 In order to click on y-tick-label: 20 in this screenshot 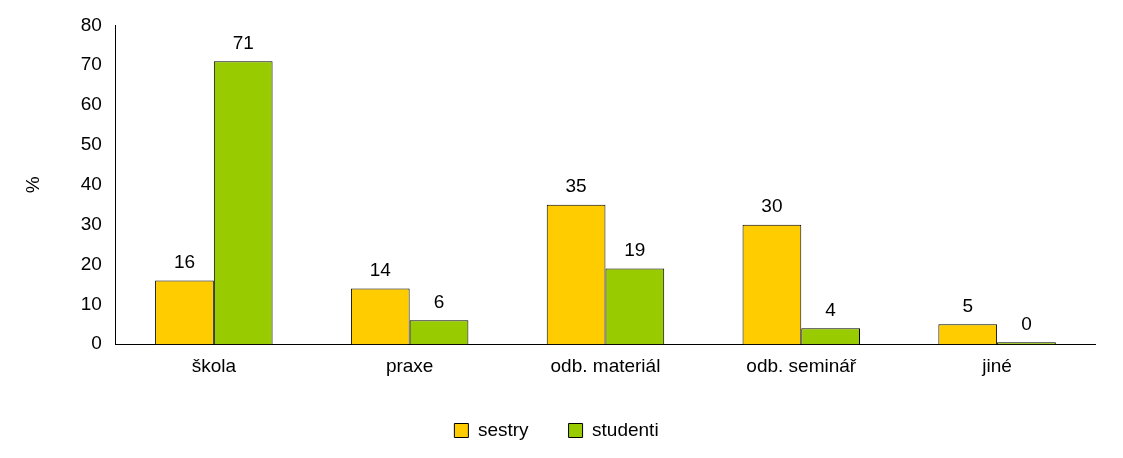, I will do `click(91, 263)`.